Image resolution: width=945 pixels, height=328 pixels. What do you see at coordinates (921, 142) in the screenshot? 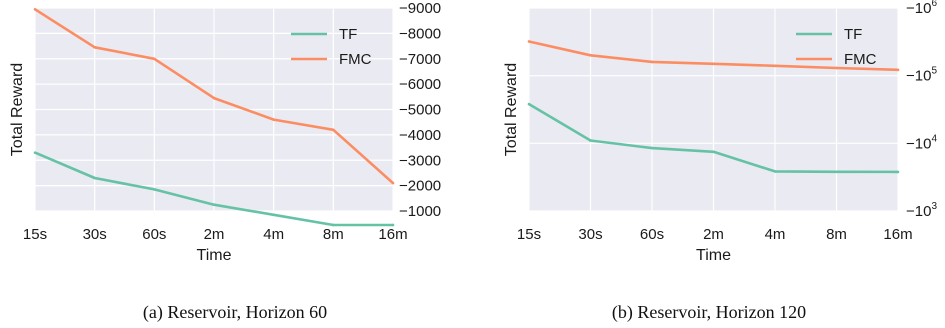
I see `y-tick-label: −104` at bounding box center [921, 142].